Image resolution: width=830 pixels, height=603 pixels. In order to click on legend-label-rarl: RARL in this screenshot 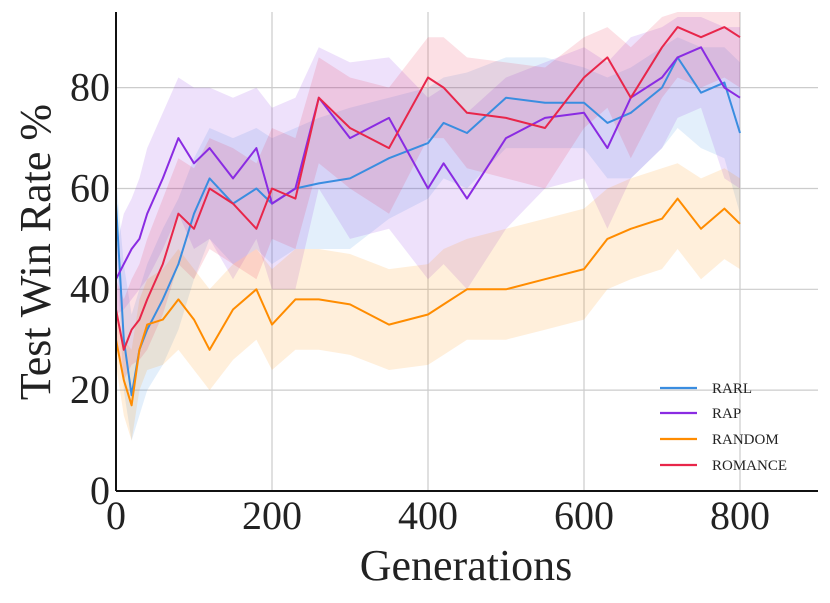, I will do `click(732, 389)`.